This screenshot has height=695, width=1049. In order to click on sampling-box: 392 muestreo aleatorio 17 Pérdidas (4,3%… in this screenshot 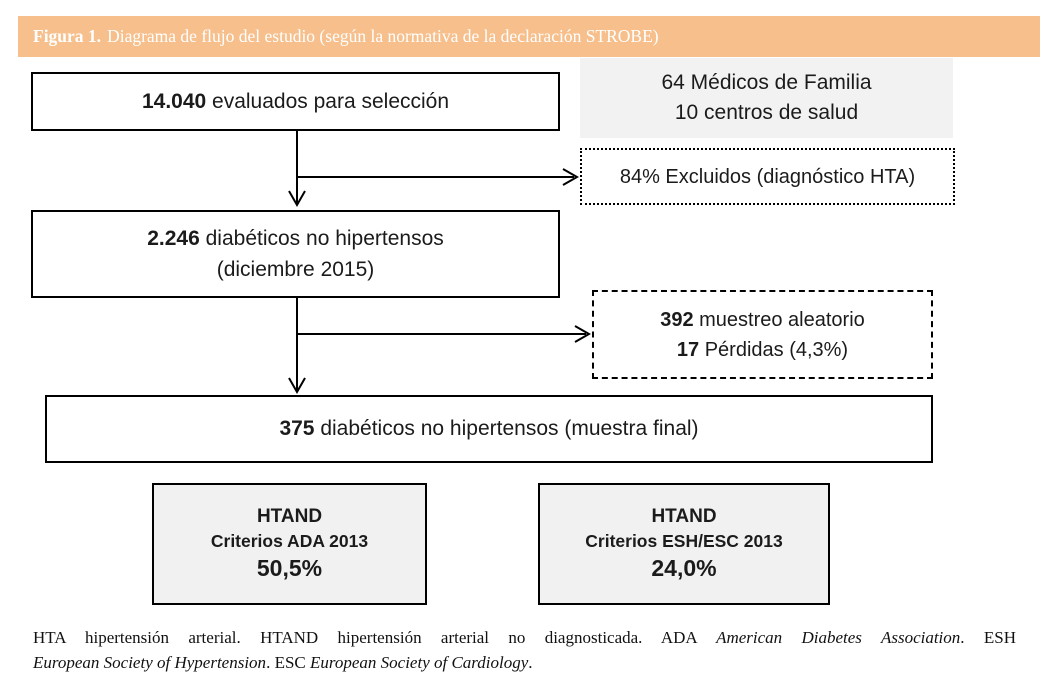, I will do `click(762, 334)`.